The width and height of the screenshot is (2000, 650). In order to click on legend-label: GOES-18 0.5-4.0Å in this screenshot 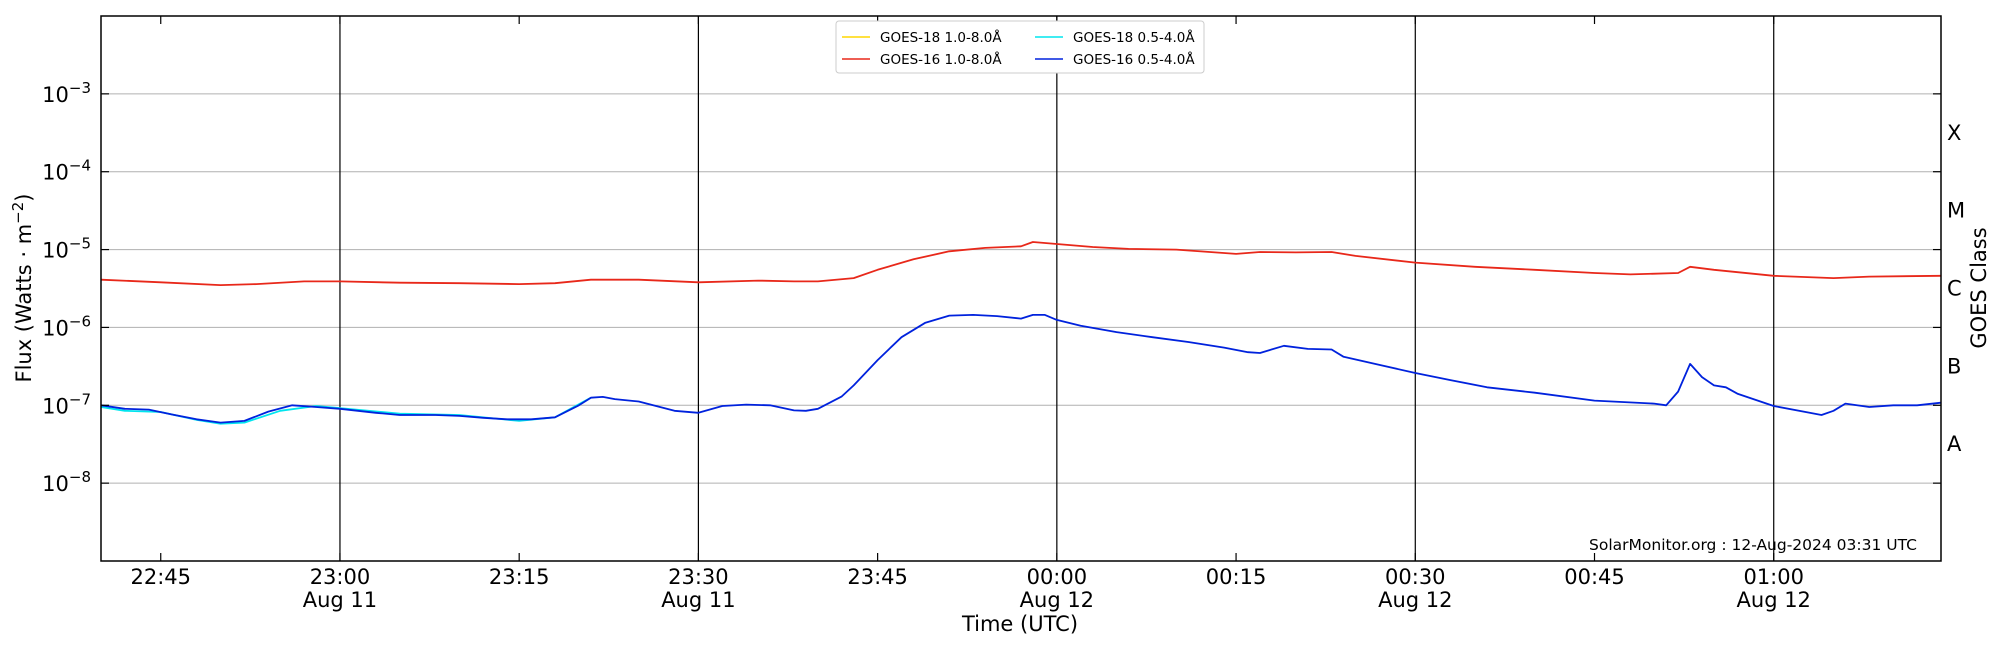, I will do `click(1134, 37)`.